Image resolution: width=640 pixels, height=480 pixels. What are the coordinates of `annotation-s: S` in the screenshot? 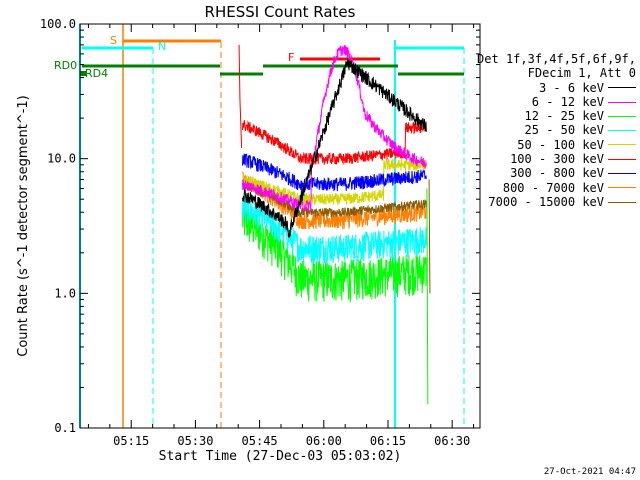 It's located at (113, 40).